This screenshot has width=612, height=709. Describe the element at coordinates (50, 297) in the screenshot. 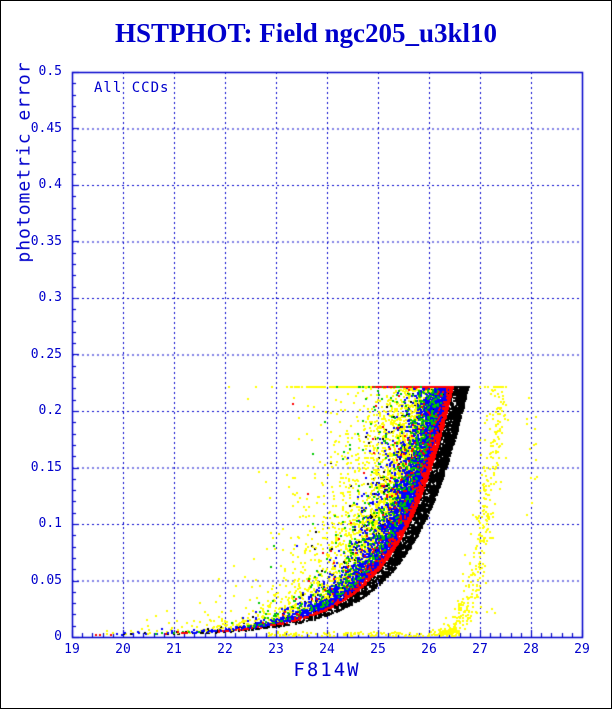

I see `y-tick-label: 0.3` at that location.